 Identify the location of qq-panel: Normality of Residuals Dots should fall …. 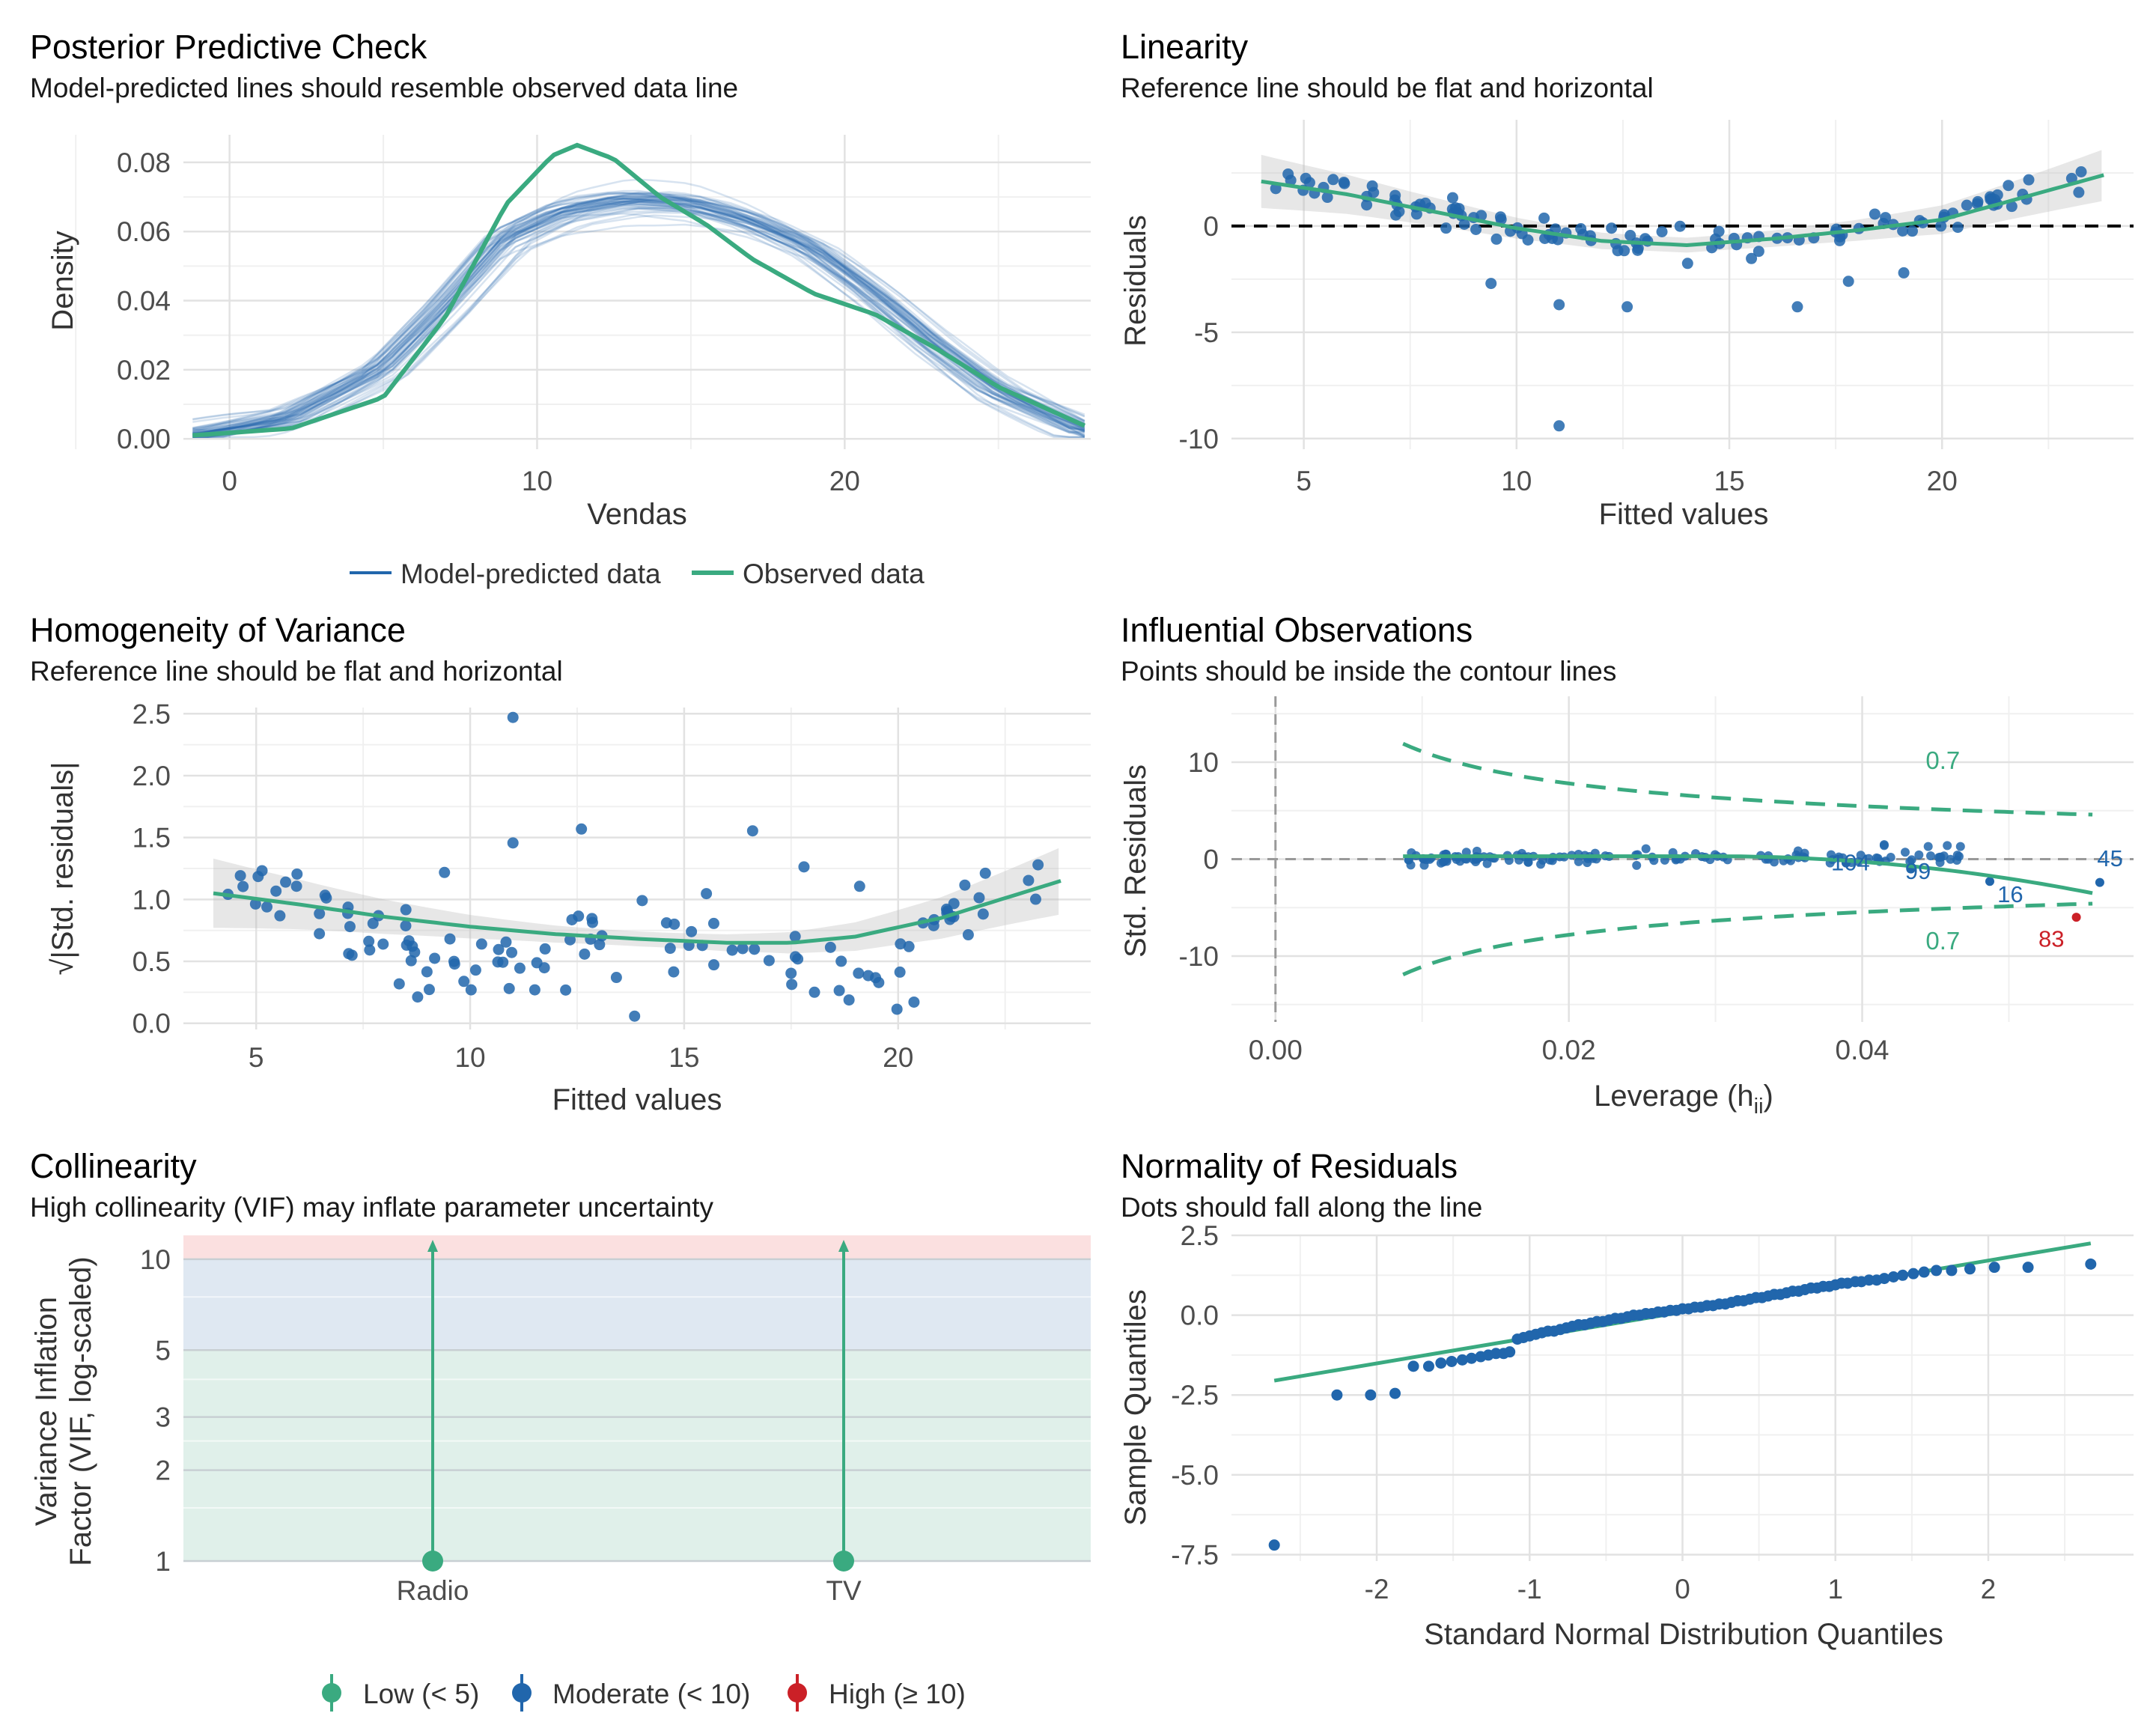
(1626, 1399).